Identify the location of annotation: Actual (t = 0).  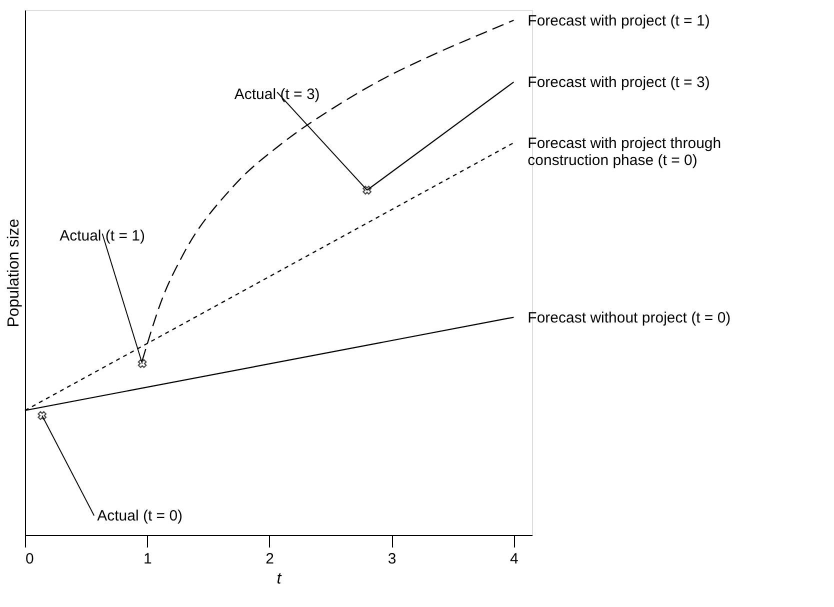
(140, 516).